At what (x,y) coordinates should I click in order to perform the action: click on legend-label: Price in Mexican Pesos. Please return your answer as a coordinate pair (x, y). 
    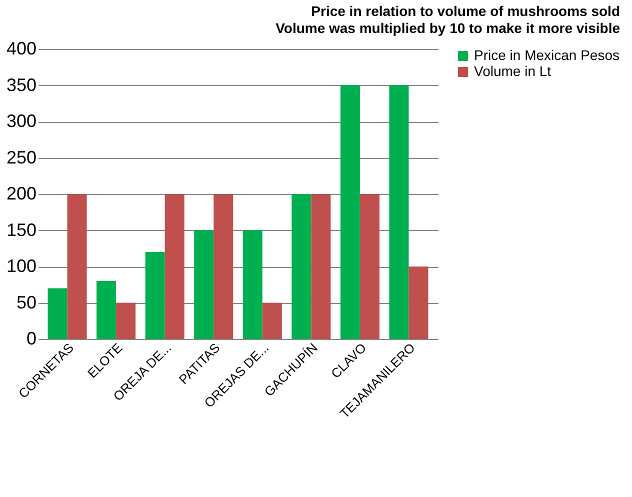
    Looking at the image, I should click on (547, 55).